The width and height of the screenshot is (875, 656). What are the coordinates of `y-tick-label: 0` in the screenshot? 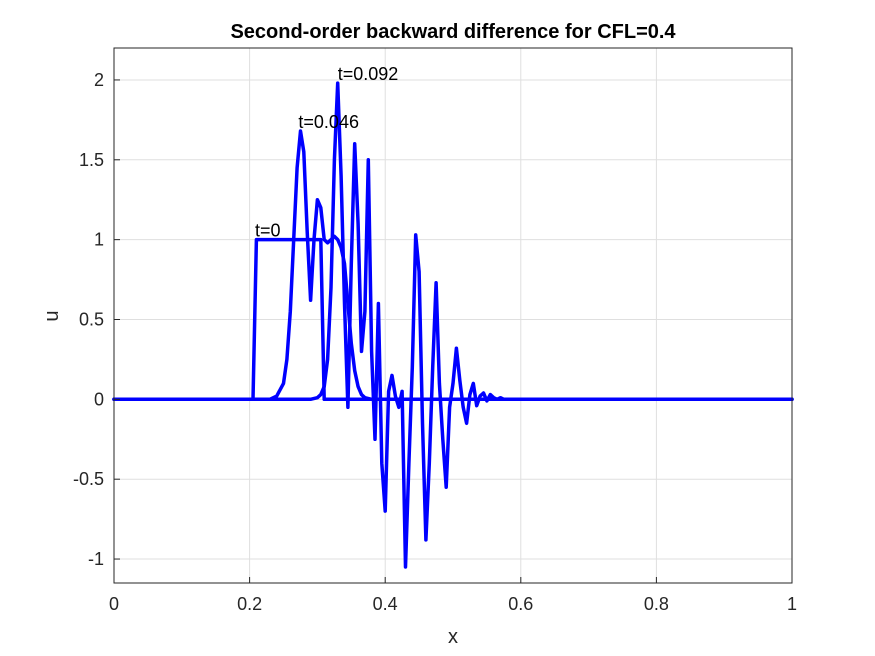 It's located at (99, 399).